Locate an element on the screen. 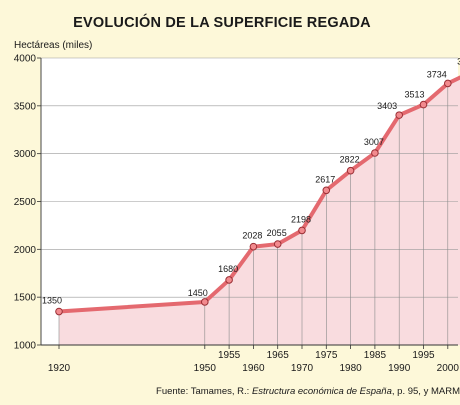 Image resolution: width=460 pixels, height=405 pixels. data-label: 2617 is located at coordinates (325, 179).